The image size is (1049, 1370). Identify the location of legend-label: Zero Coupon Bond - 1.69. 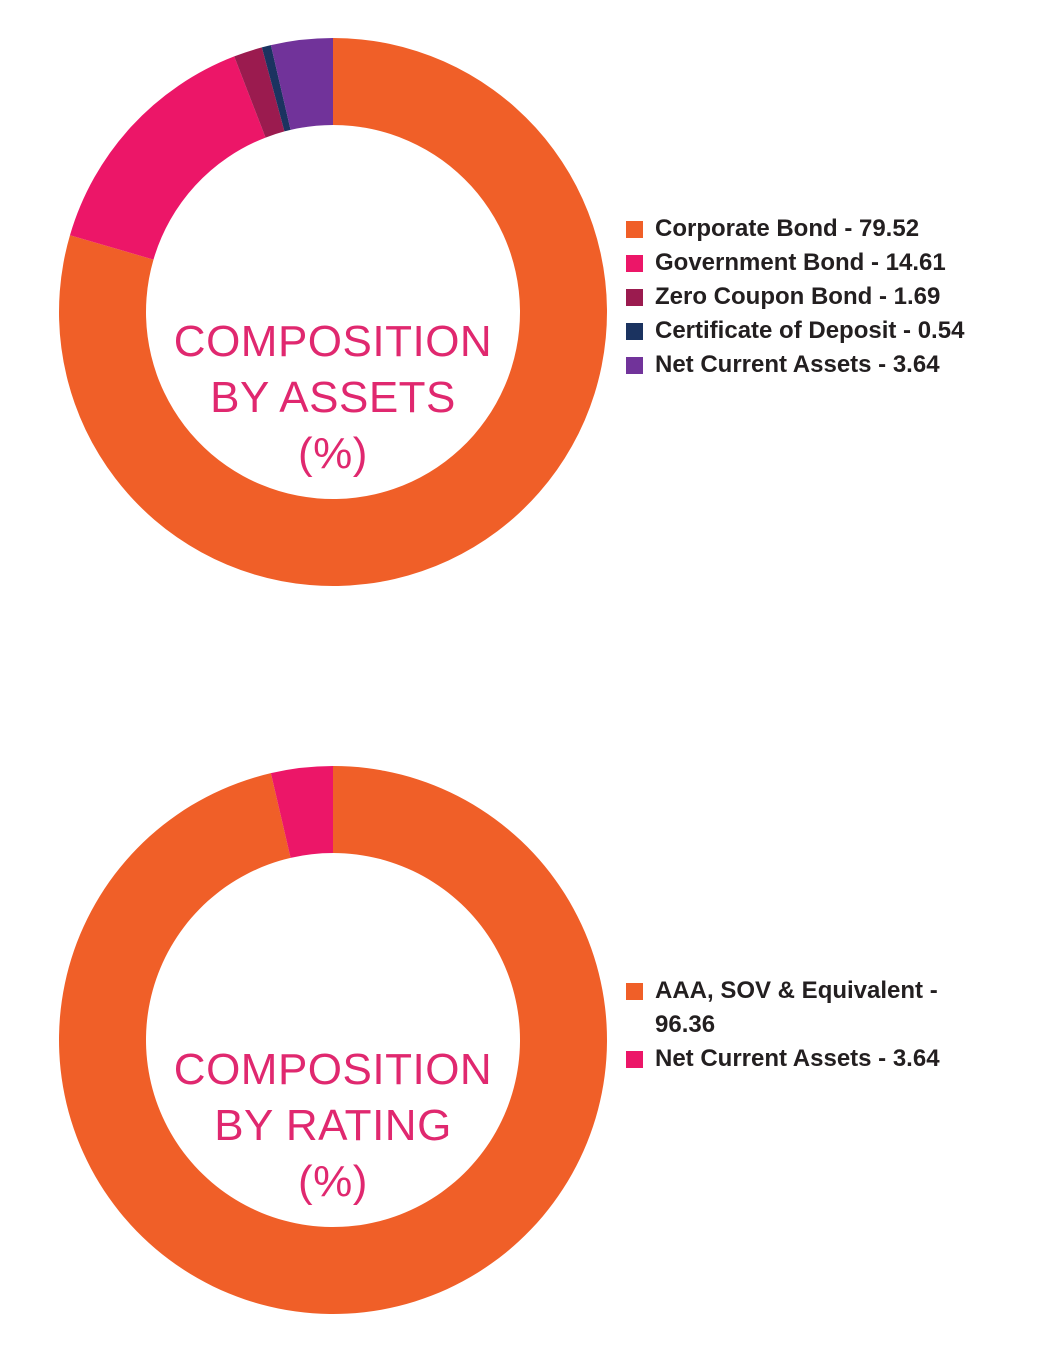
(798, 296).